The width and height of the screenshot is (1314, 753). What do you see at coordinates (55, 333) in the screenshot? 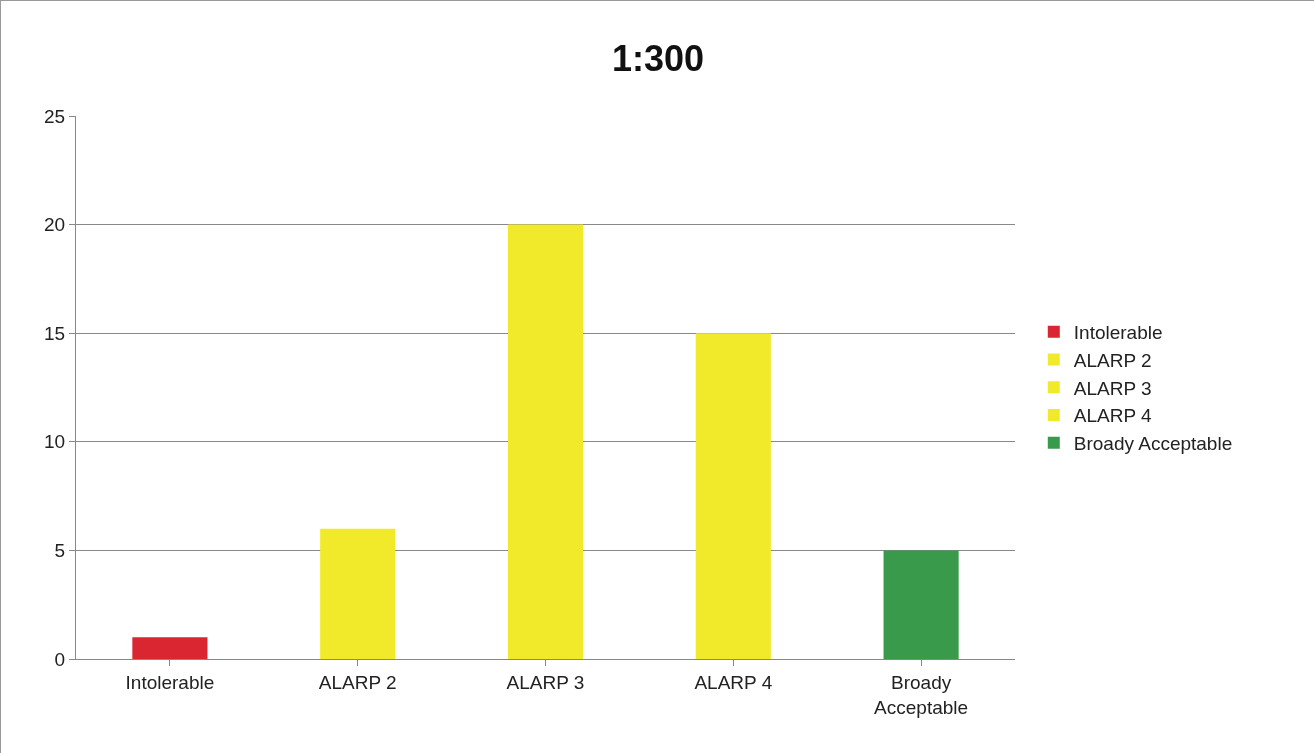
I see `y-tick-label: 15` at bounding box center [55, 333].